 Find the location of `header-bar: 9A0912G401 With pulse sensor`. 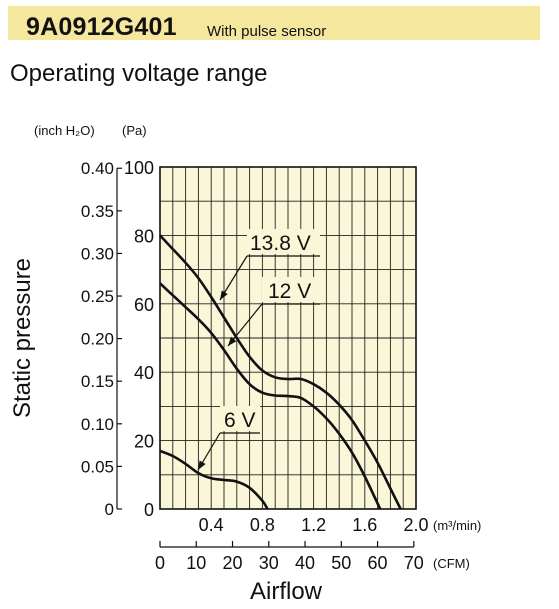

header-bar: 9A0912G401 With pulse sensor is located at coordinates (274, 23).